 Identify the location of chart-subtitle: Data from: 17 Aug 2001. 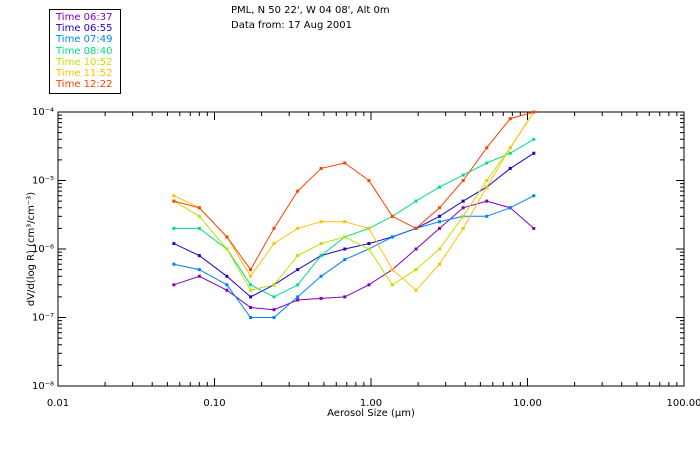
(291, 25).